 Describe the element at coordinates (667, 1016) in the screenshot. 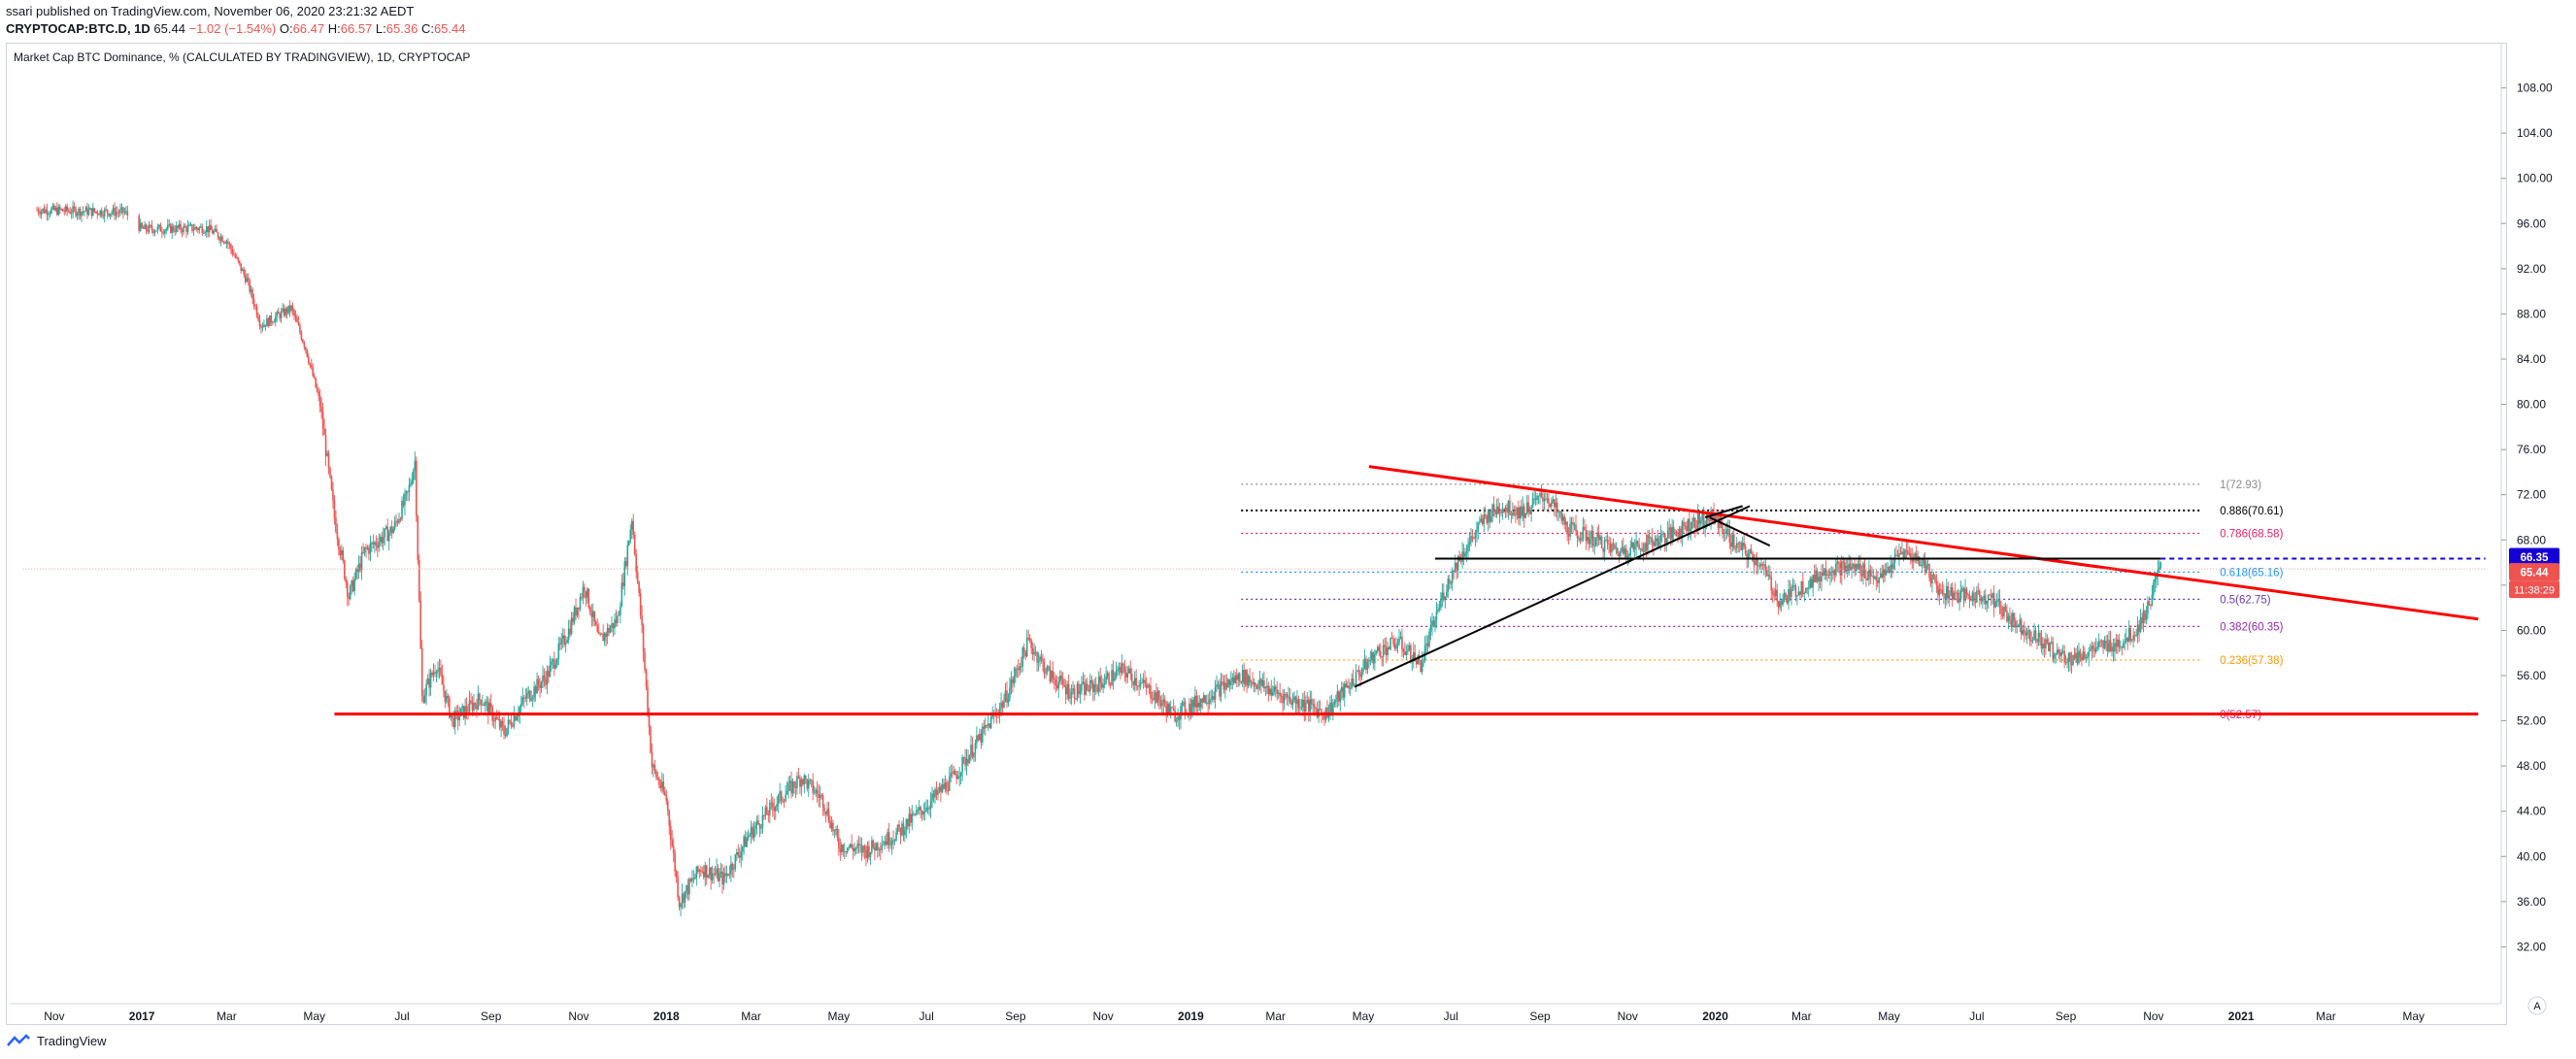

I see `x-tick-label: 2018` at that location.